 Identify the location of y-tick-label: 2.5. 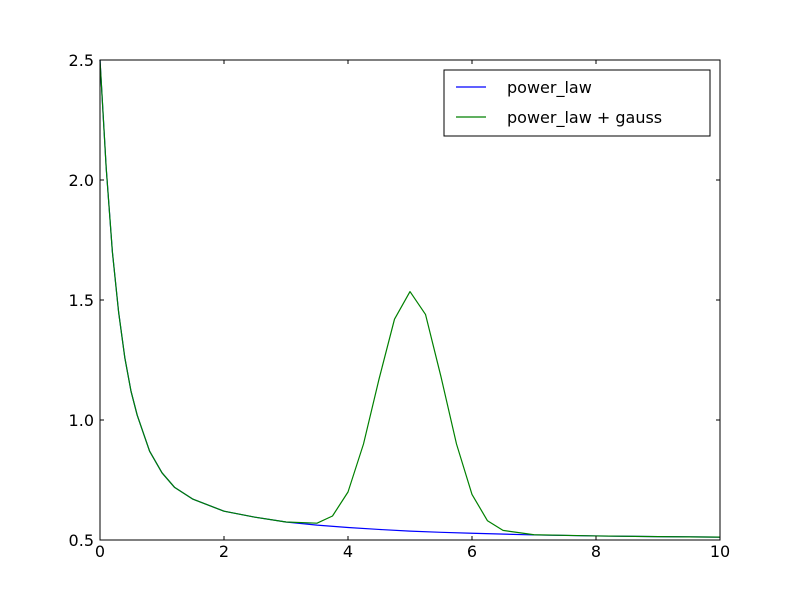
(81, 60).